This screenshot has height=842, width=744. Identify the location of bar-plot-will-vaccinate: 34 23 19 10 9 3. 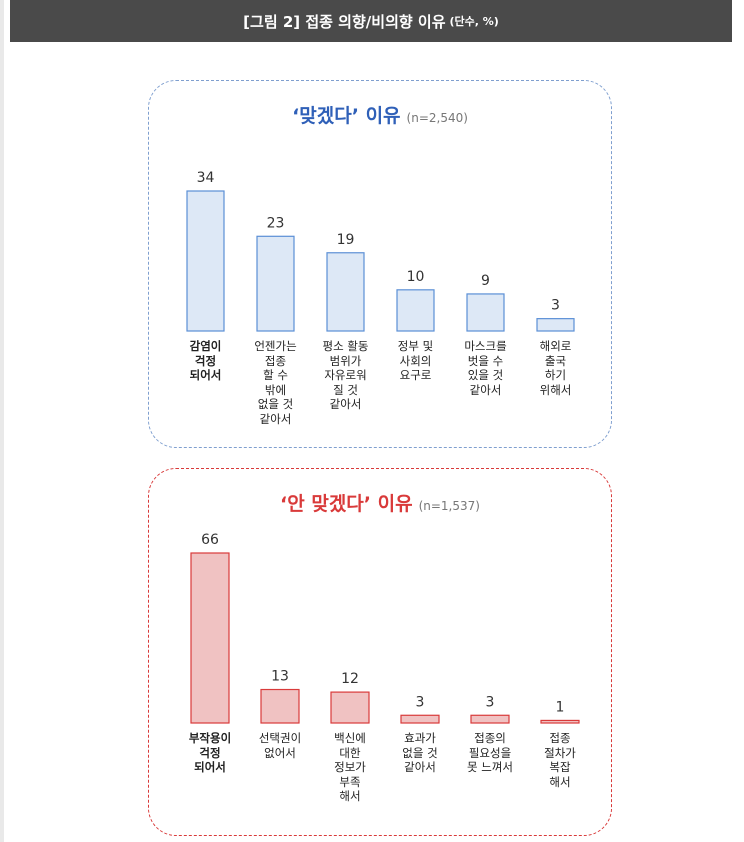
(380, 251).